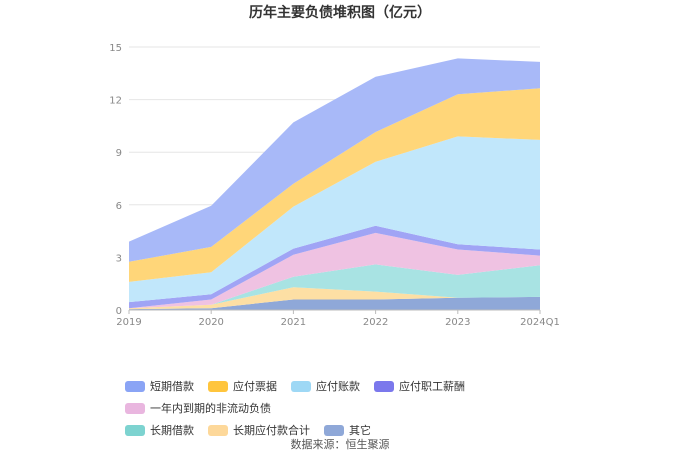  I want to click on legend-item: 应付职工薪酬, so click(419, 386).